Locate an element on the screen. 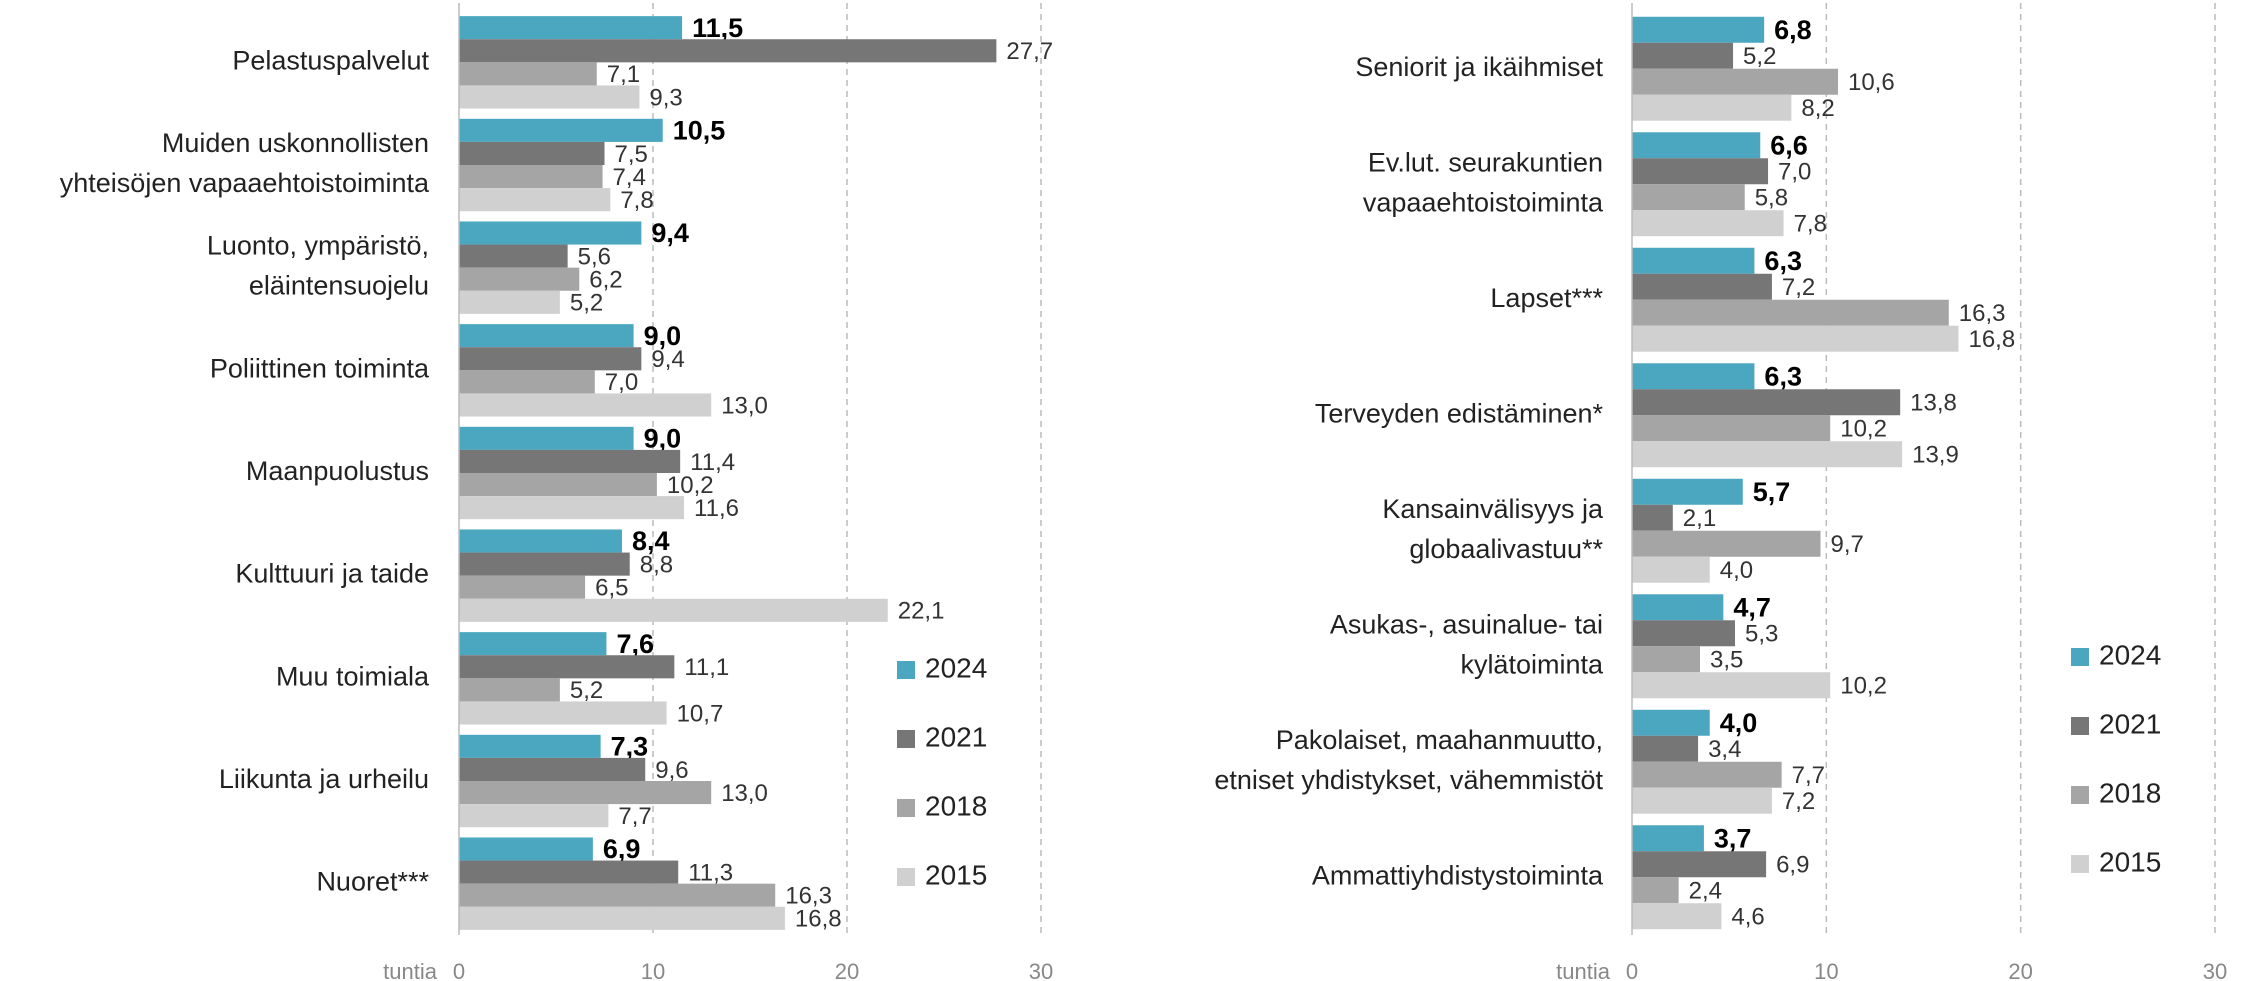 Image resolution: width=2244 pixels, height=981 pixels. value-label: 4,0 is located at coordinates (1736, 570).